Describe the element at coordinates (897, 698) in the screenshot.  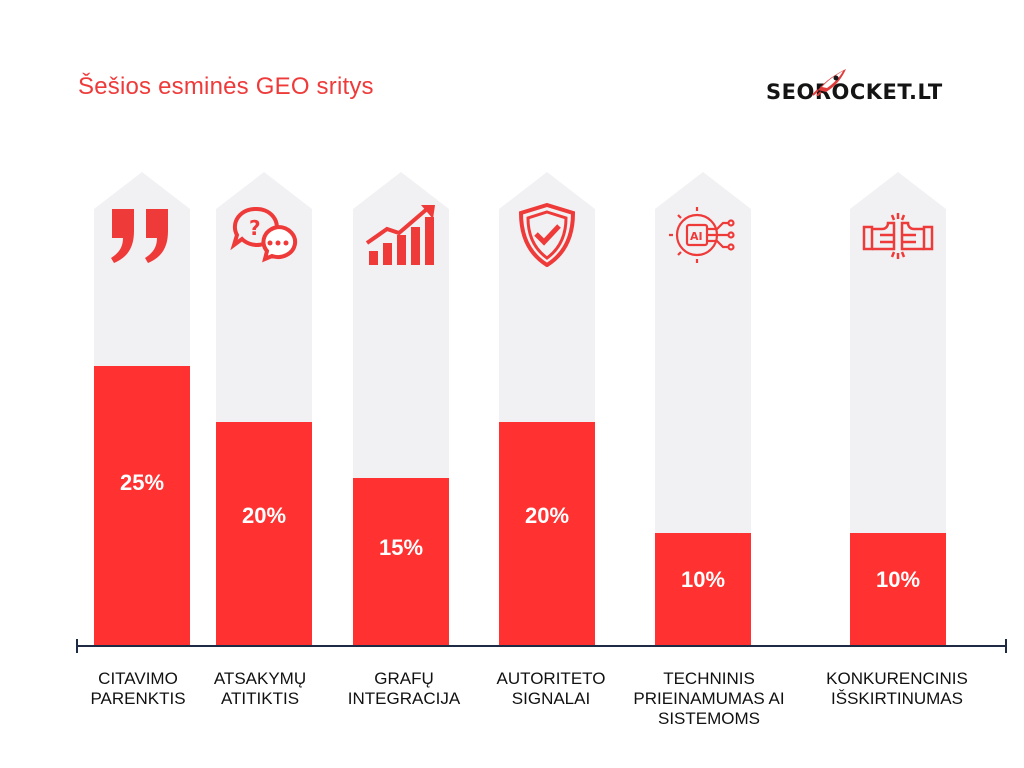
I see `category-label-line: IŠSKIRTINUMAS` at that location.